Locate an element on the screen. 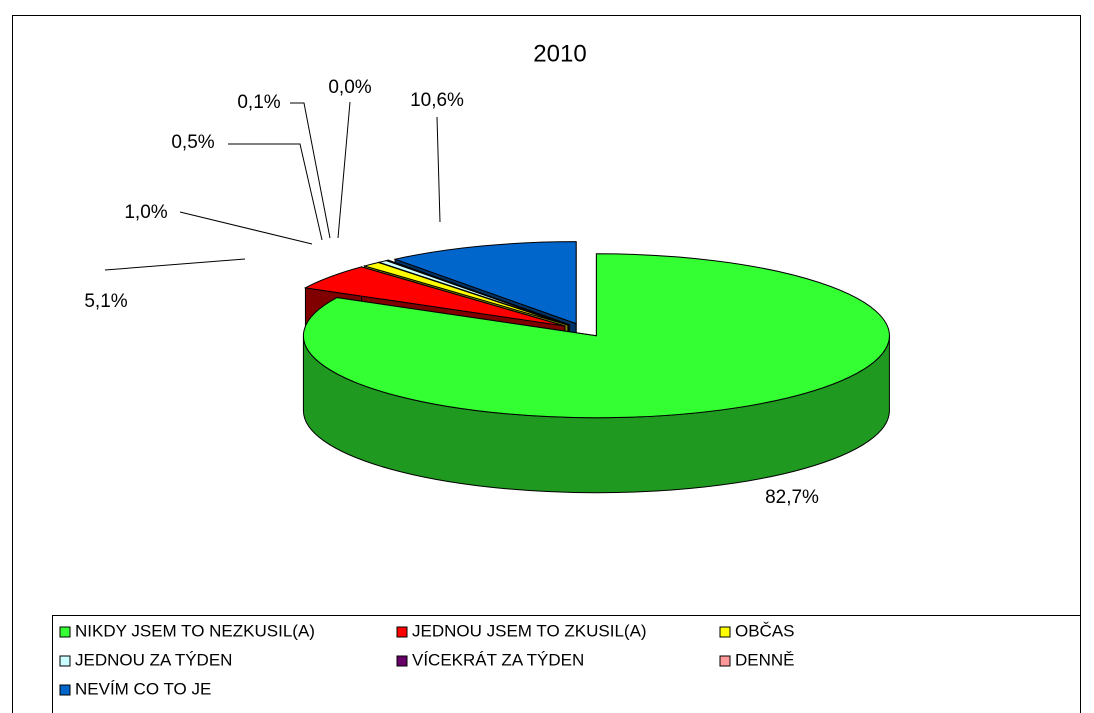 The image size is (1094, 713). value-label: 0,0% is located at coordinates (349, 87).